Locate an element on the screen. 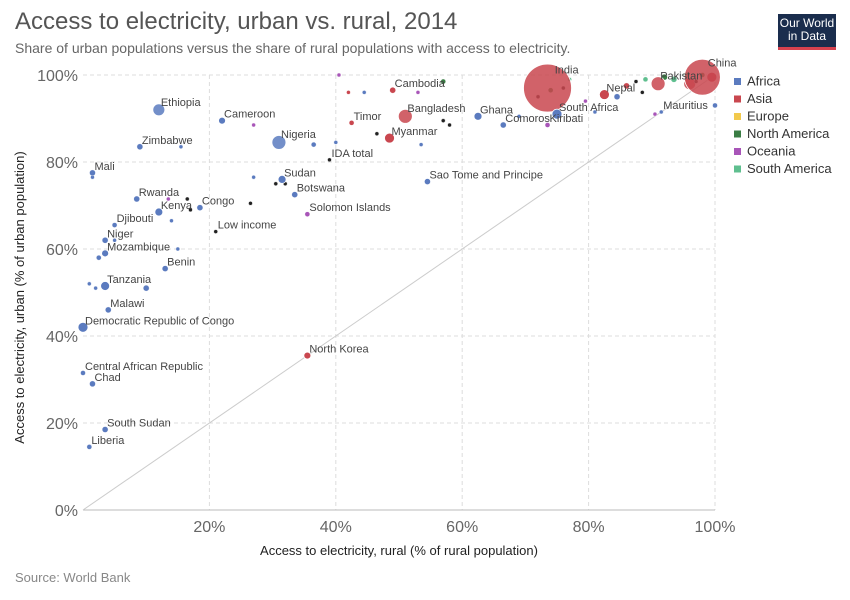 Image resolution: width=850 pixels, height=600 pixels. data-point-north-korea is located at coordinates (307, 355).